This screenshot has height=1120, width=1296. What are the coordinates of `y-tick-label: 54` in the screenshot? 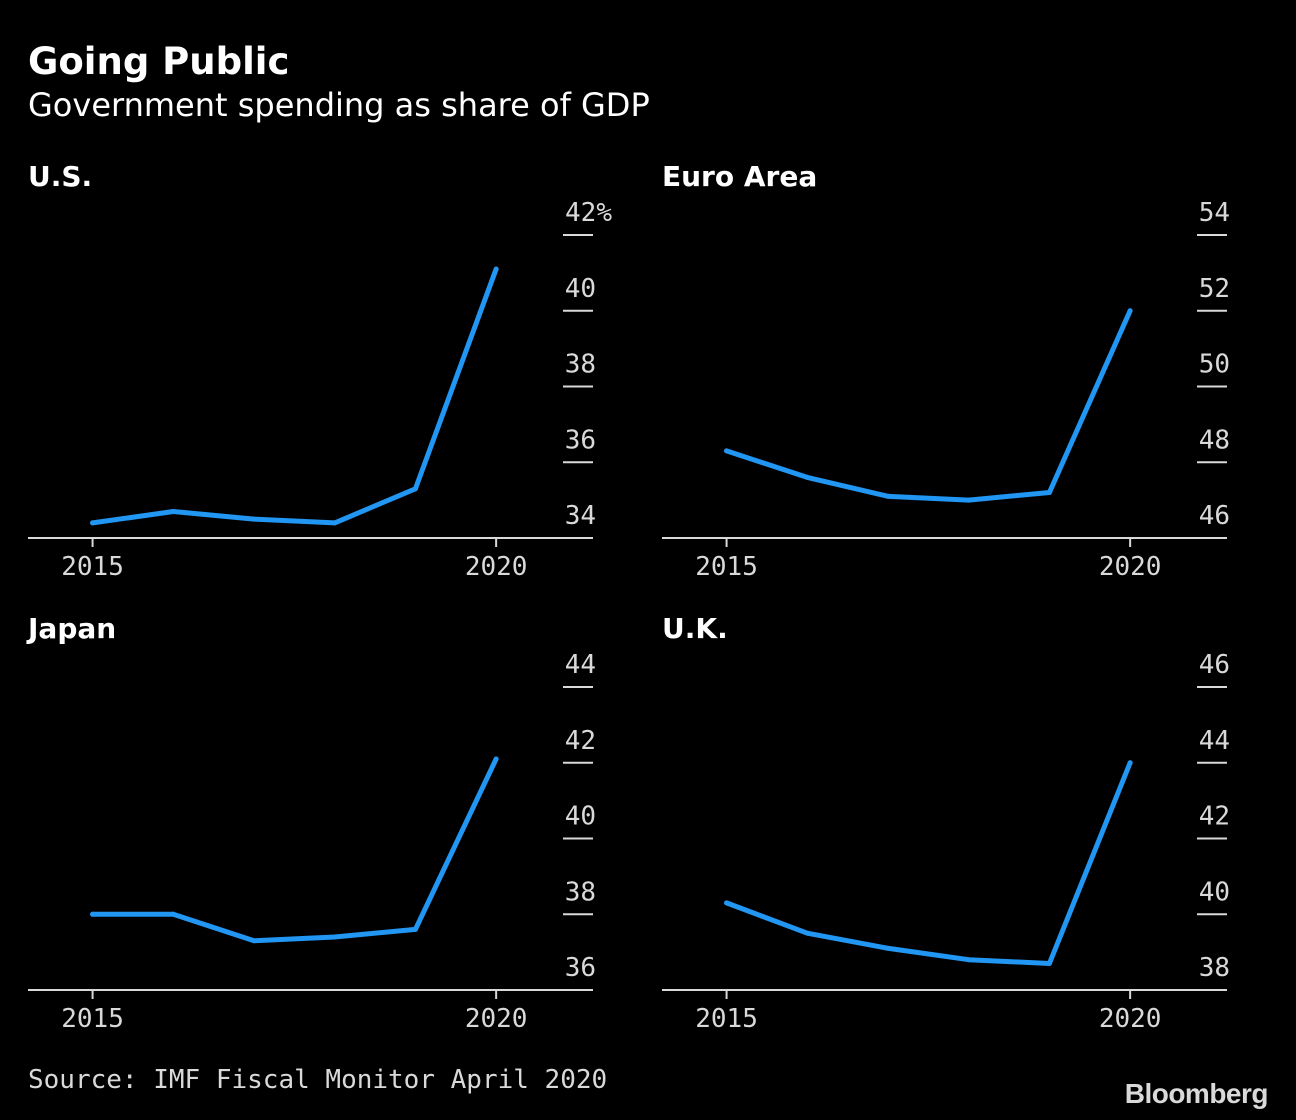 It's located at (1214, 213).